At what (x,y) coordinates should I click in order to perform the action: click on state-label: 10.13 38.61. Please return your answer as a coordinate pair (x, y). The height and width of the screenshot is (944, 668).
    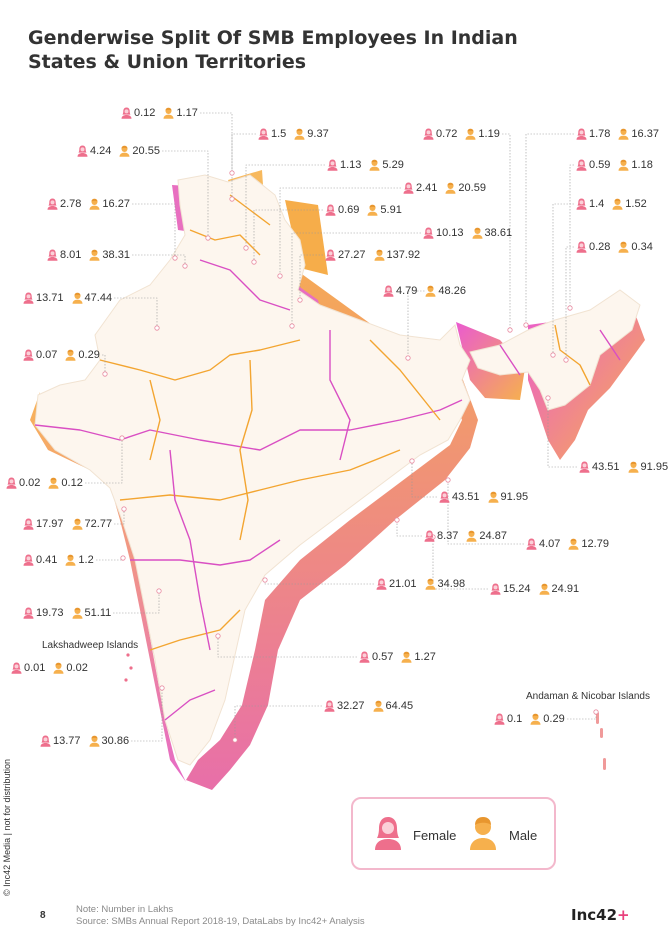
    Looking at the image, I should click on (467, 233).